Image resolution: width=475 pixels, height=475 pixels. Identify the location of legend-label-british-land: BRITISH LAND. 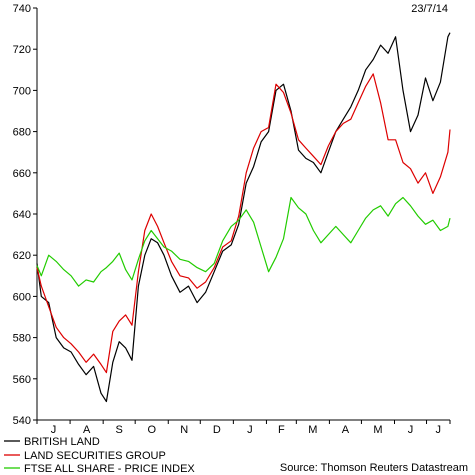
(62, 442).